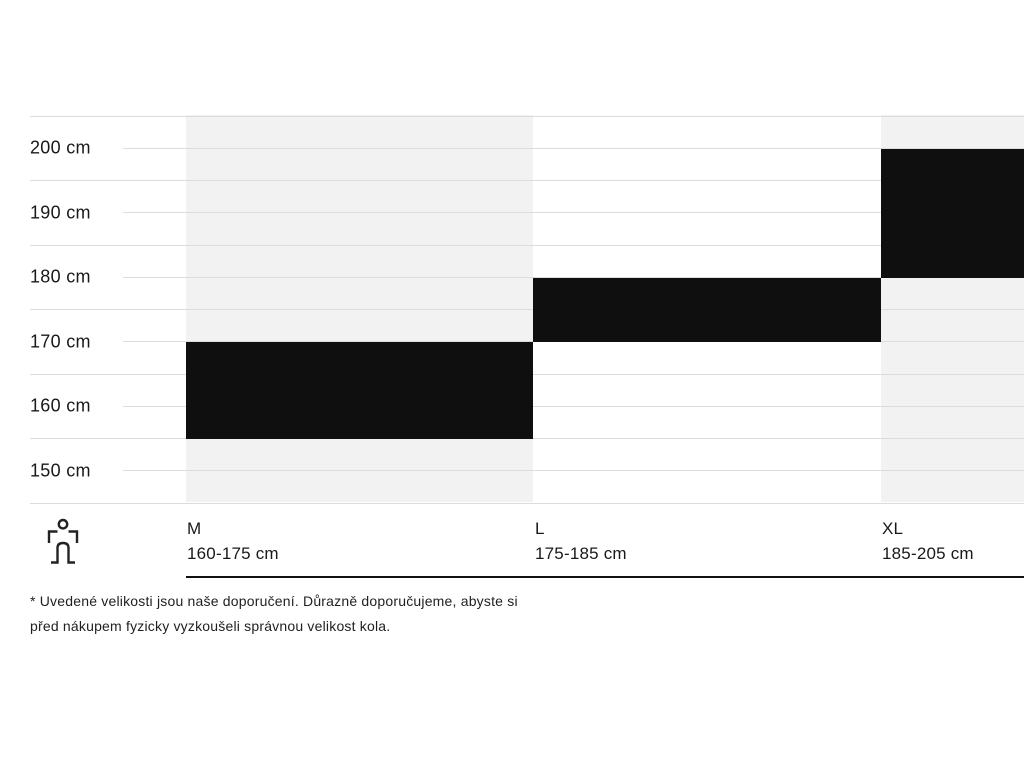 This screenshot has height=768, width=1024. I want to click on y-tick-label: 190 cm, so click(60, 212).